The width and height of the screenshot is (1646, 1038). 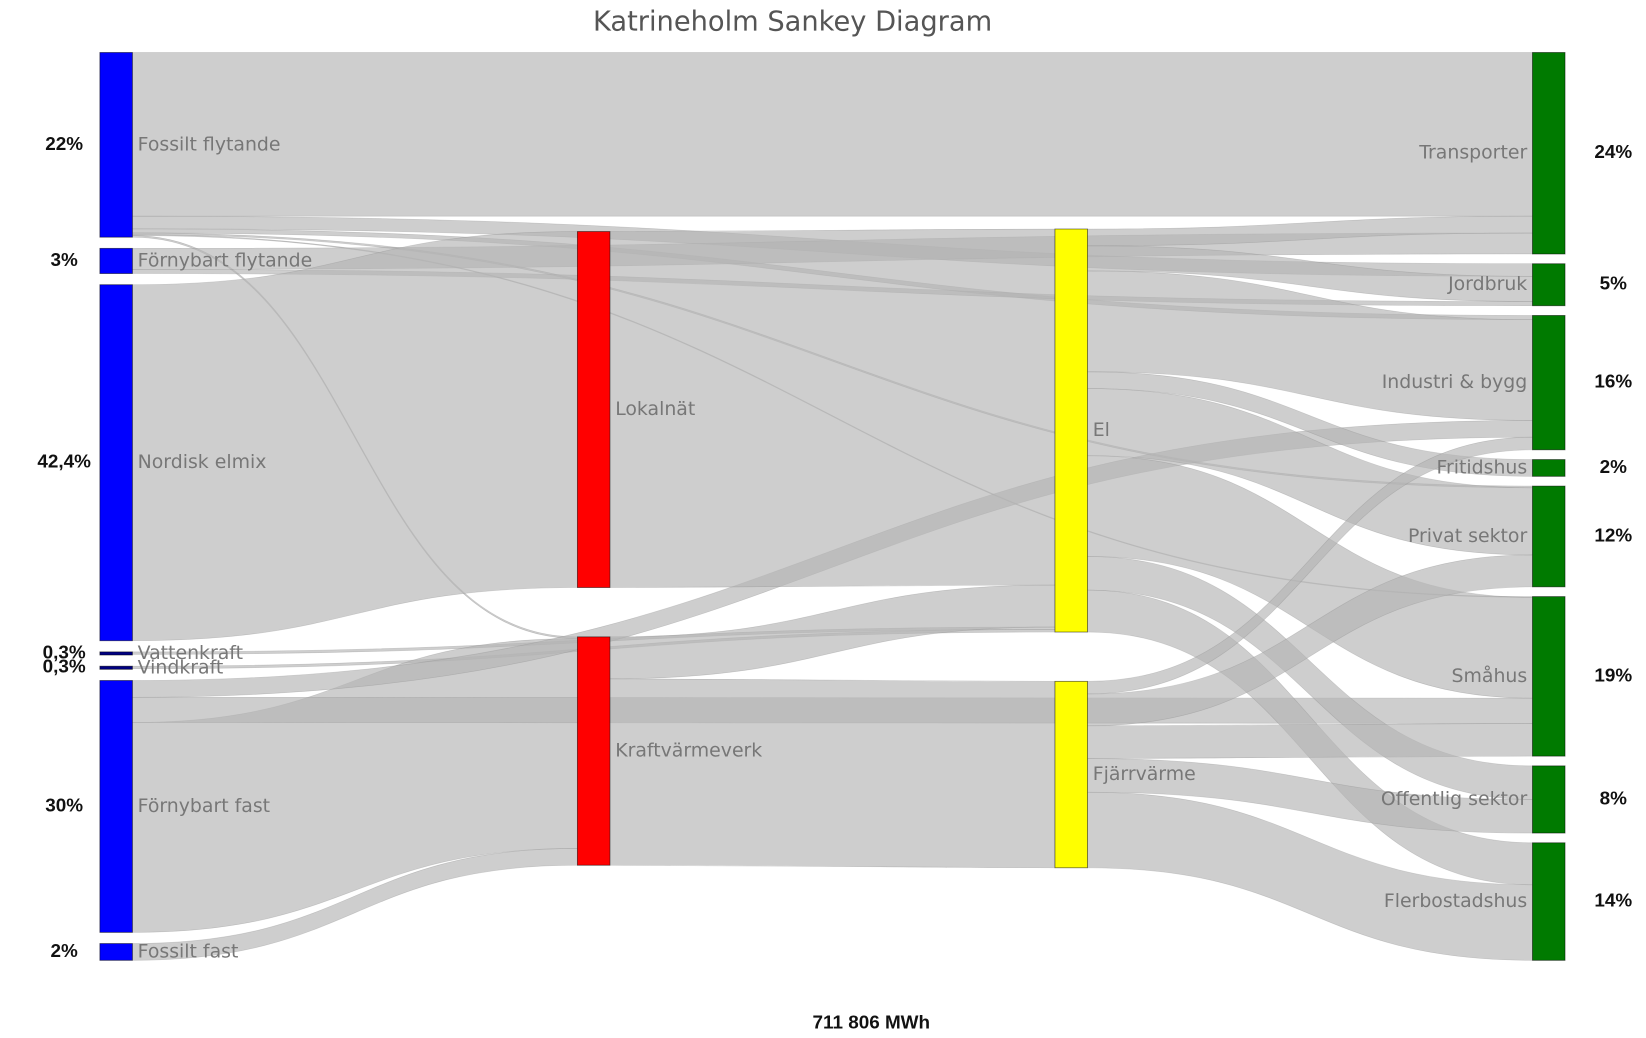 What do you see at coordinates (1613, 535) in the screenshot?
I see `value-label: 12%` at bounding box center [1613, 535].